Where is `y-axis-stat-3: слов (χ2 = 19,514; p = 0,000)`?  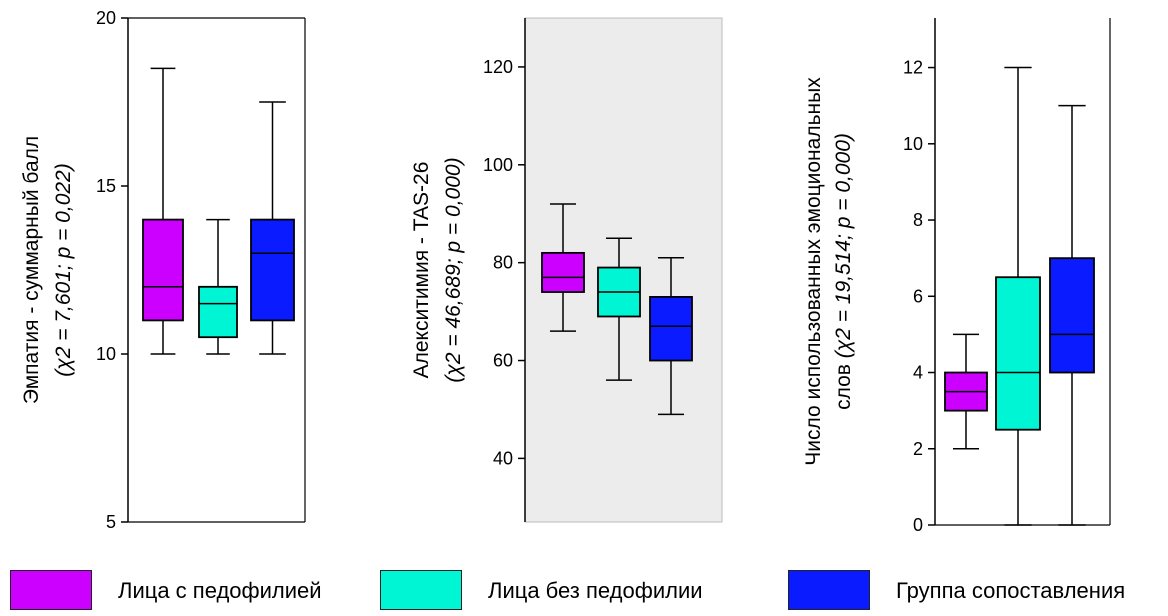
y-axis-stat-3: слов (χ2 = 19,514; p = 0,000) is located at coordinates (843, 271).